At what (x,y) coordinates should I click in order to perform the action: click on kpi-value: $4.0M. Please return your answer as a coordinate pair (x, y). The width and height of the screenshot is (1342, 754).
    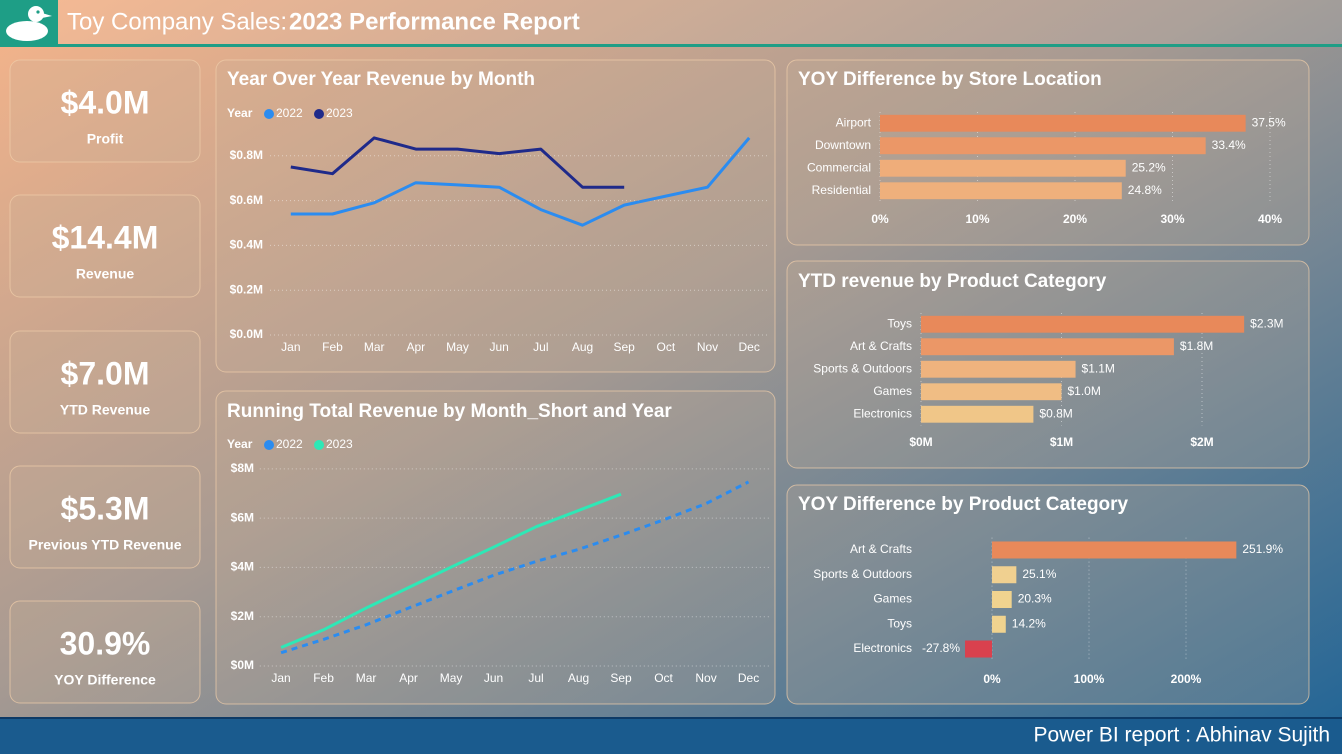
    Looking at the image, I should click on (105, 102).